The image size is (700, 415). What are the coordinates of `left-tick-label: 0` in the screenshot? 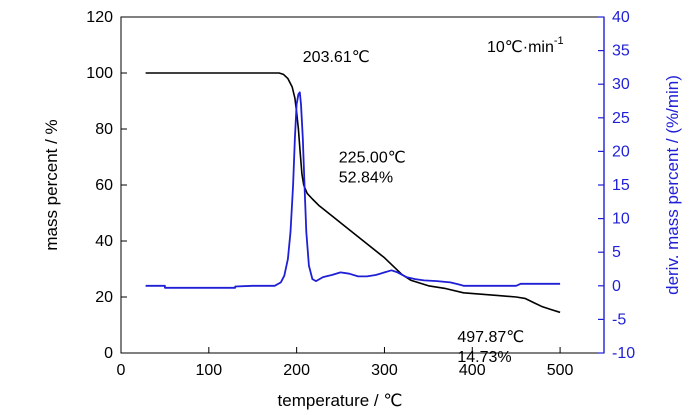 It's located at (108, 353).